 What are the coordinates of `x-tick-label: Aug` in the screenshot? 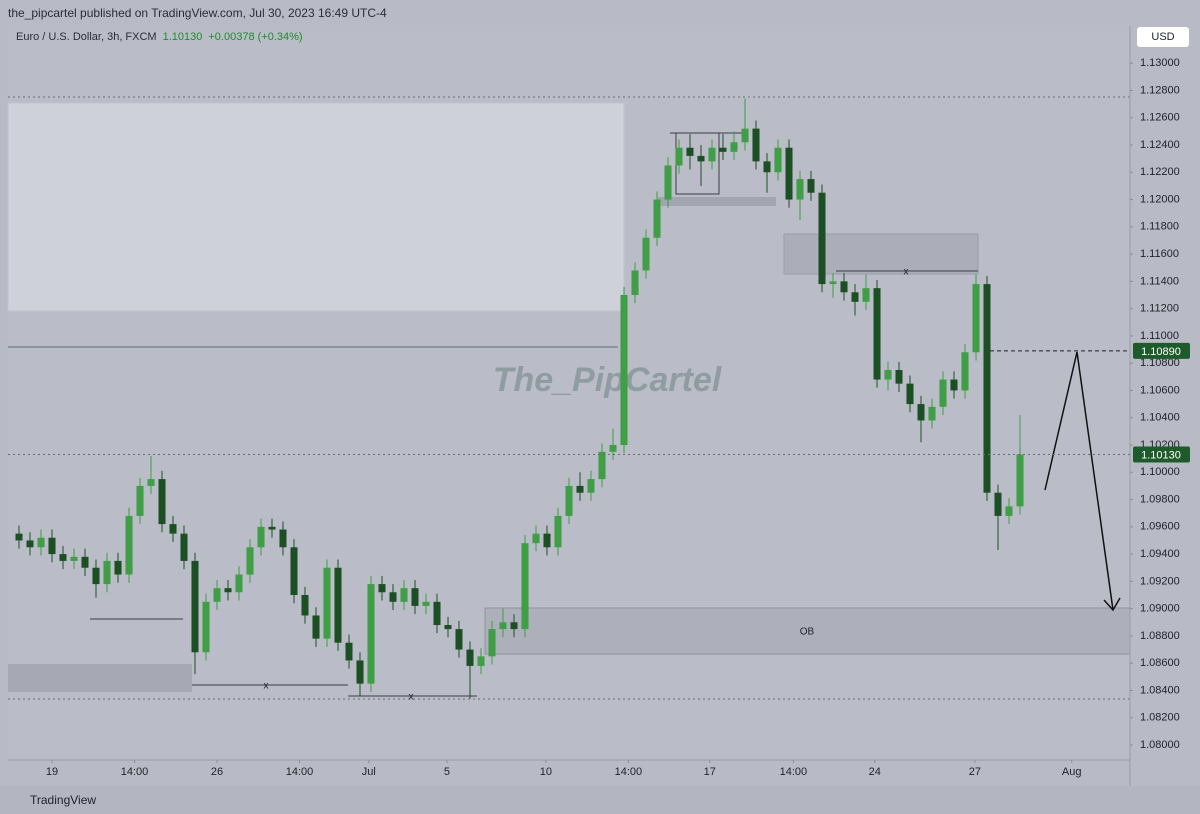 It's located at (1072, 772).